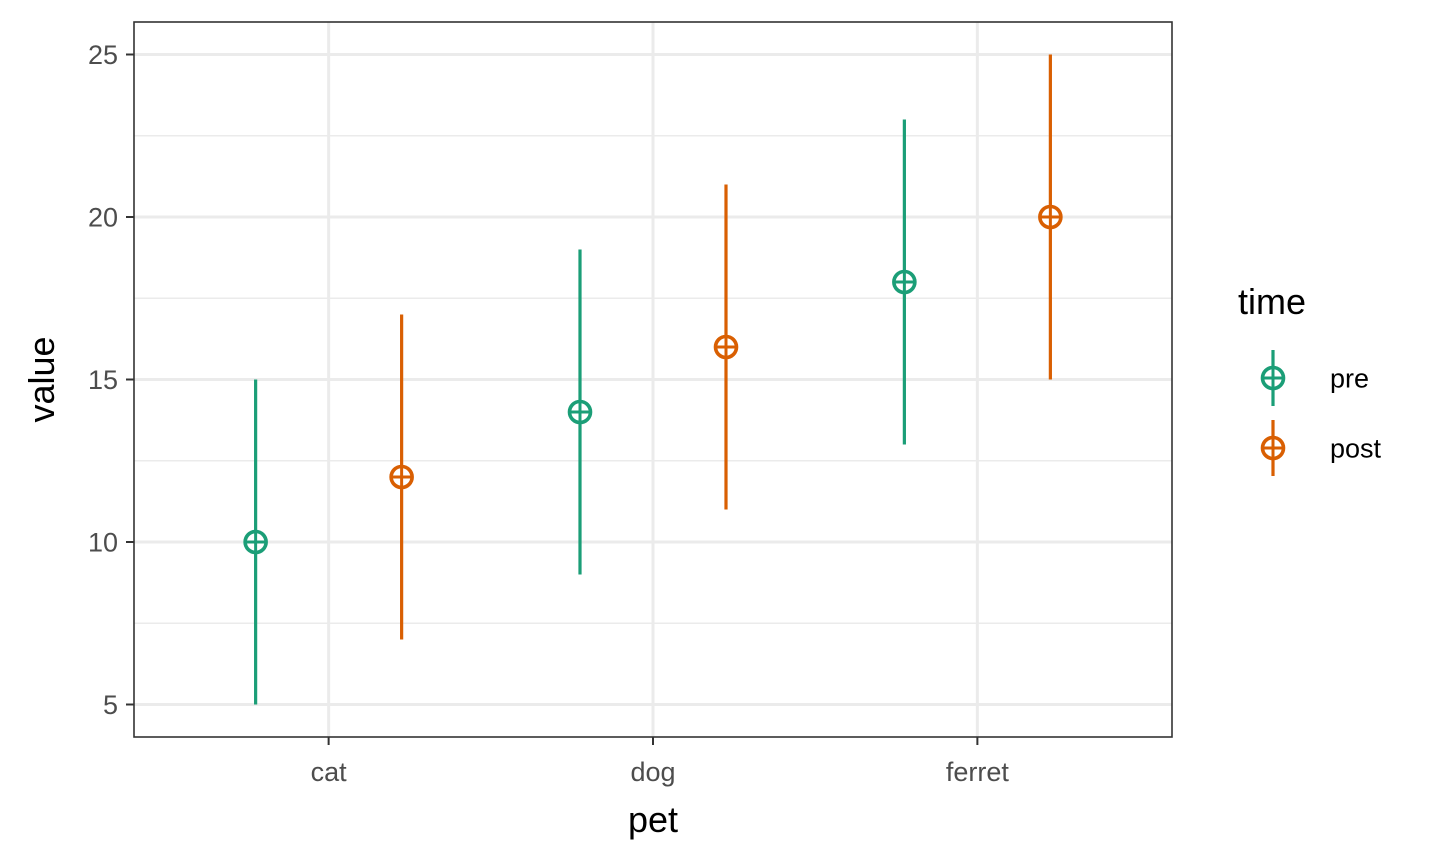  Describe the element at coordinates (103, 55) in the screenshot. I see `y-tick-label: 25` at that location.